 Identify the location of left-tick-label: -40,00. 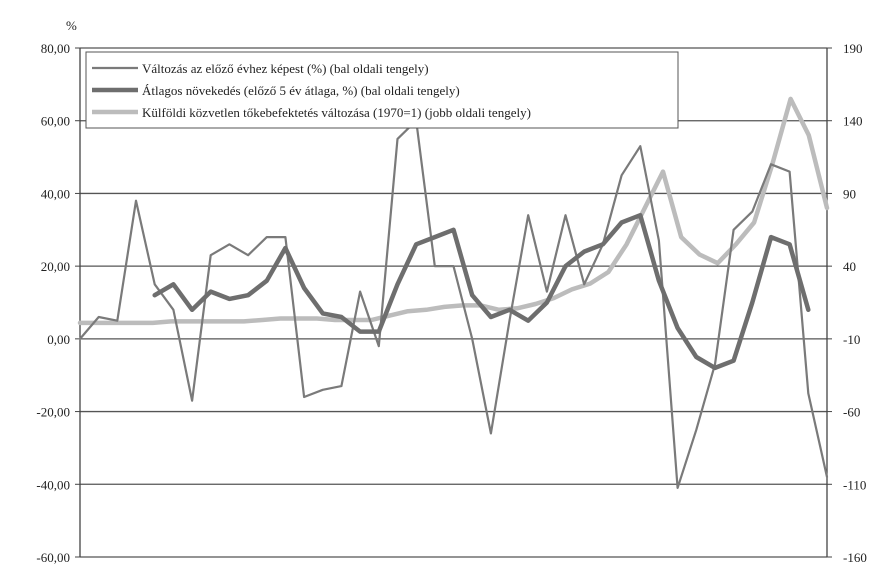
(53, 484).